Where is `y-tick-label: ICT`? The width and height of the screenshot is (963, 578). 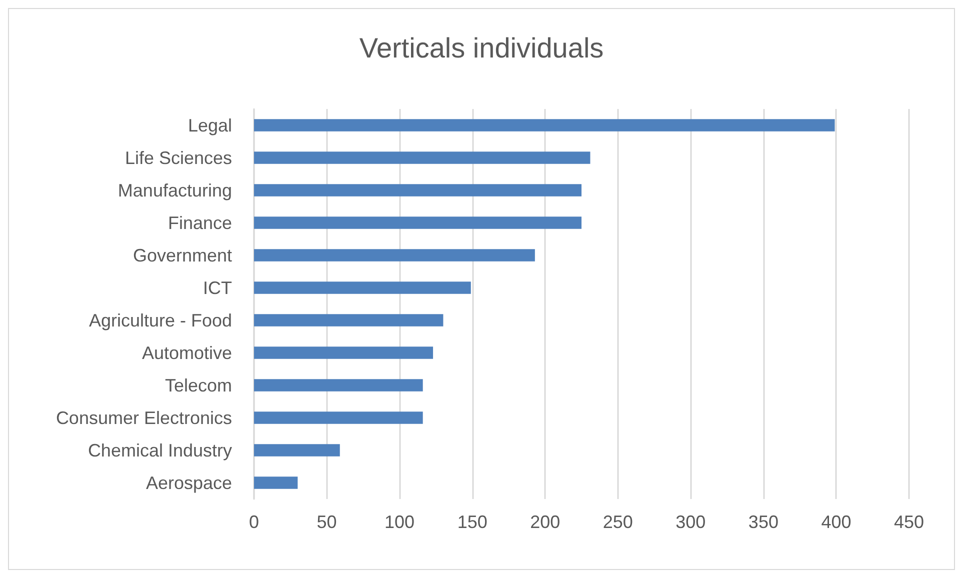
y-tick-label: ICT is located at coordinates (217, 288).